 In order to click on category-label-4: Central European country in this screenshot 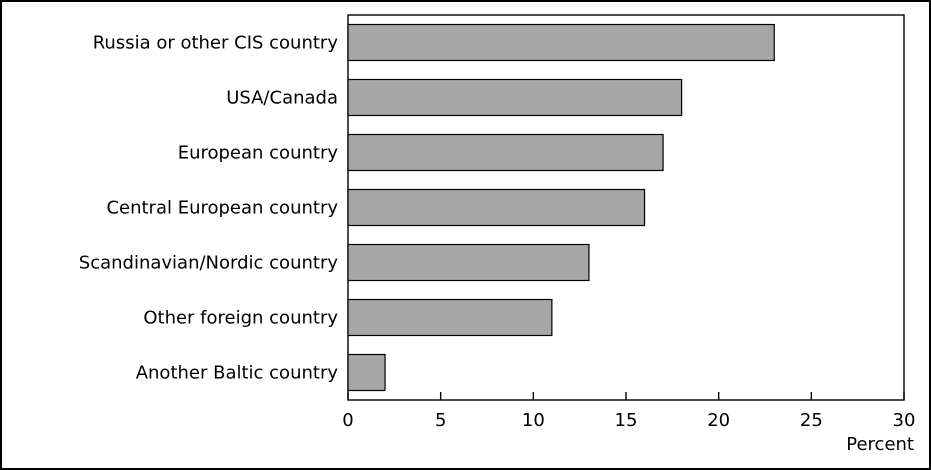, I will do `click(222, 208)`.